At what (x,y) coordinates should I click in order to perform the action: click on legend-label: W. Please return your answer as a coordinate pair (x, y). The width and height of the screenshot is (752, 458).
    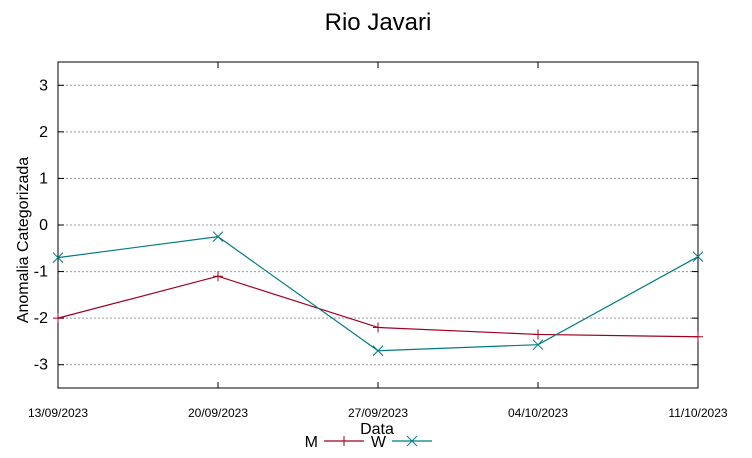
    Looking at the image, I should click on (379, 442).